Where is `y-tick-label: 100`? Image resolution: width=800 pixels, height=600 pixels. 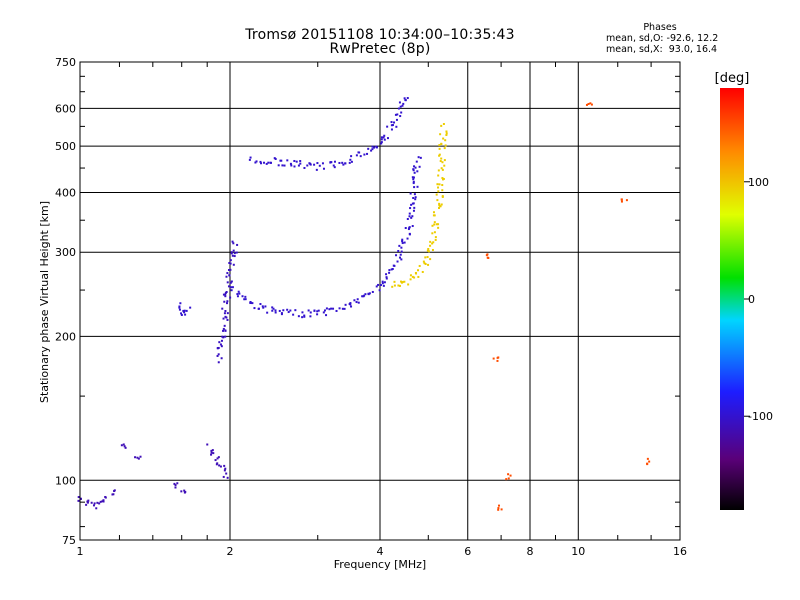
y-tick-label: 100 is located at coordinates (65, 480).